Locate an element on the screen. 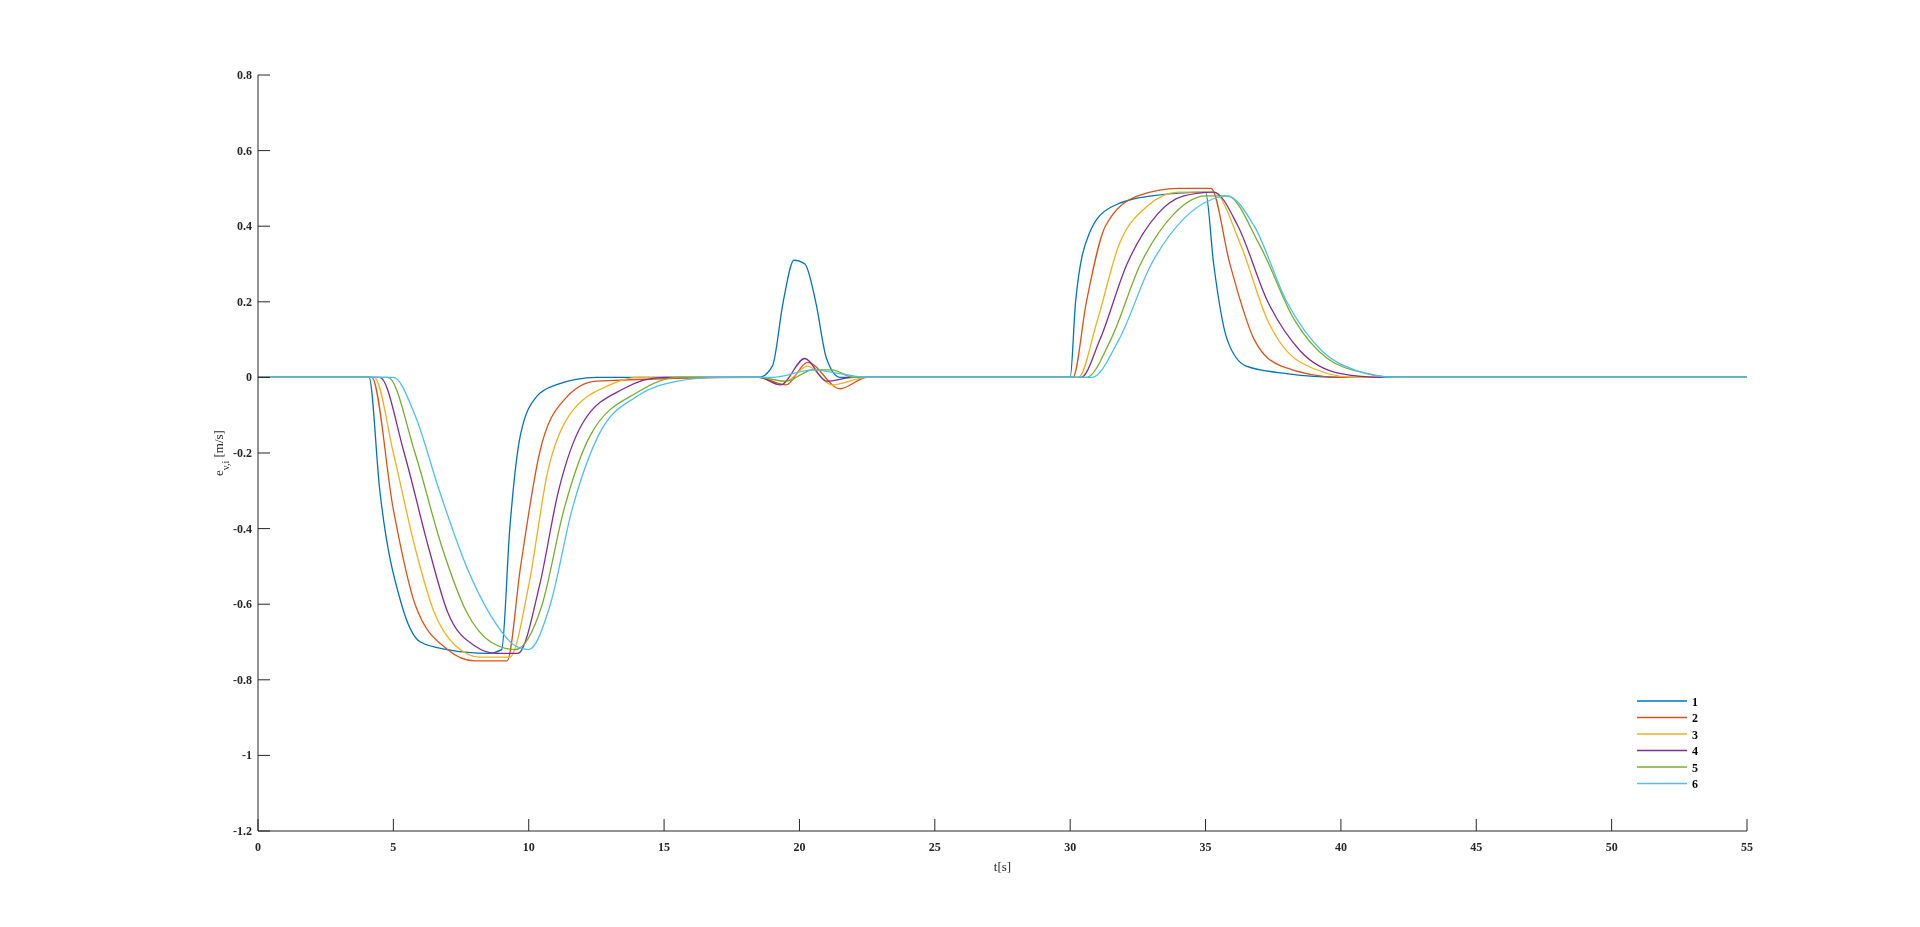  y-tick-label: 0.6 is located at coordinates (244, 150).